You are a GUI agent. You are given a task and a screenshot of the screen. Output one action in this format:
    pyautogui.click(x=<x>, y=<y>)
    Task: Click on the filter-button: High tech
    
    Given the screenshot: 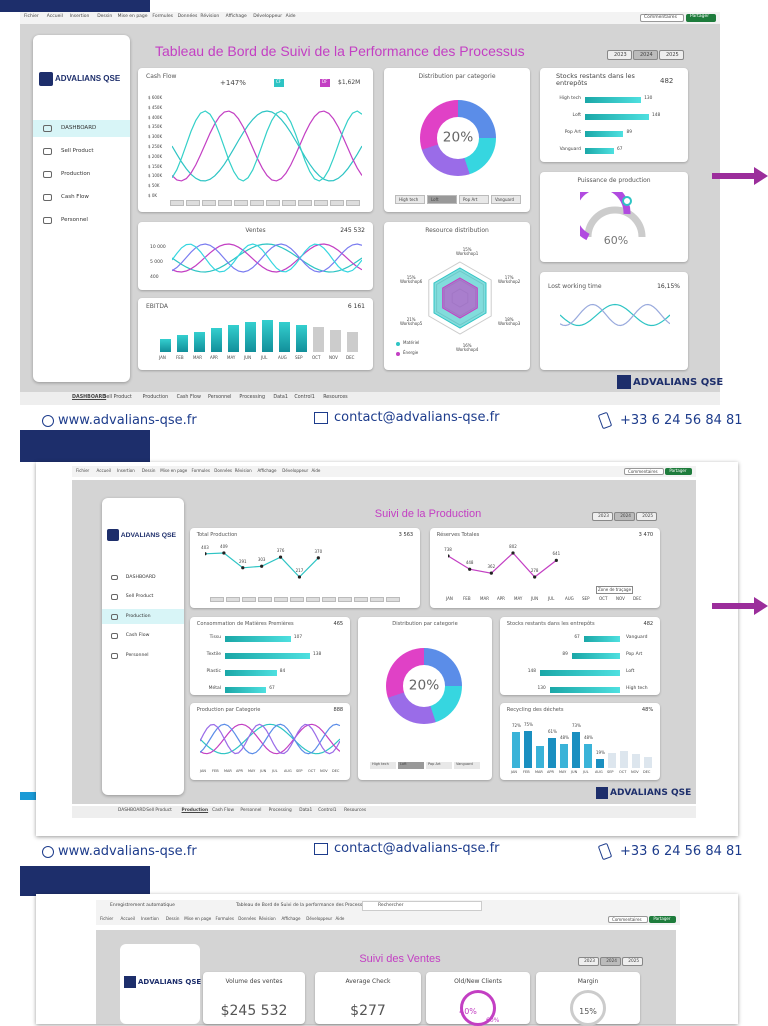 What is the action you would take?
    pyautogui.click(x=410, y=199)
    